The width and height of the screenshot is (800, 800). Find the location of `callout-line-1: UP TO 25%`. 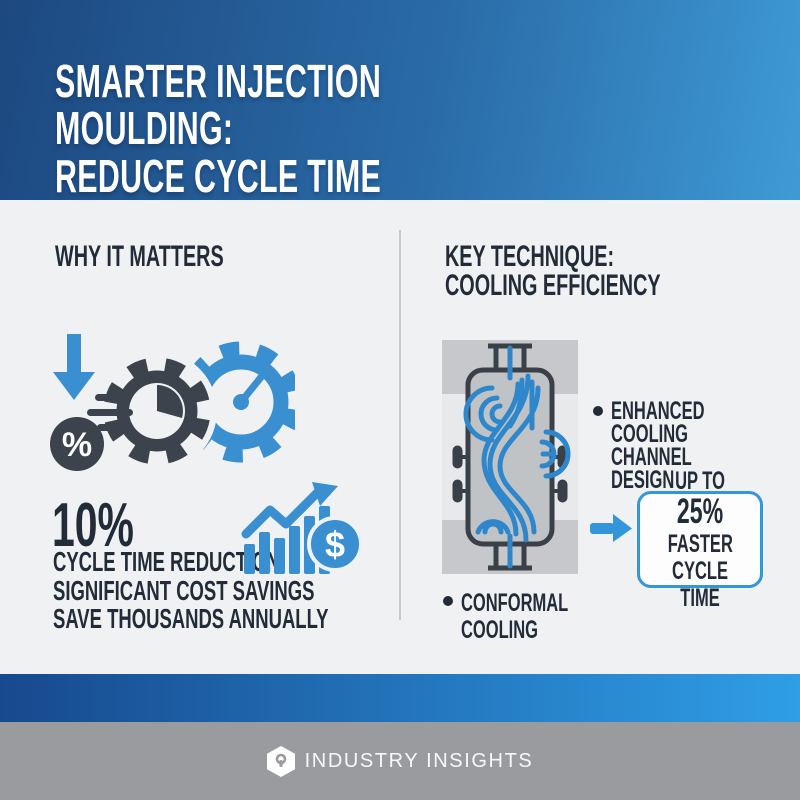

callout-line-1: UP TO 25% is located at coordinates (700, 498).